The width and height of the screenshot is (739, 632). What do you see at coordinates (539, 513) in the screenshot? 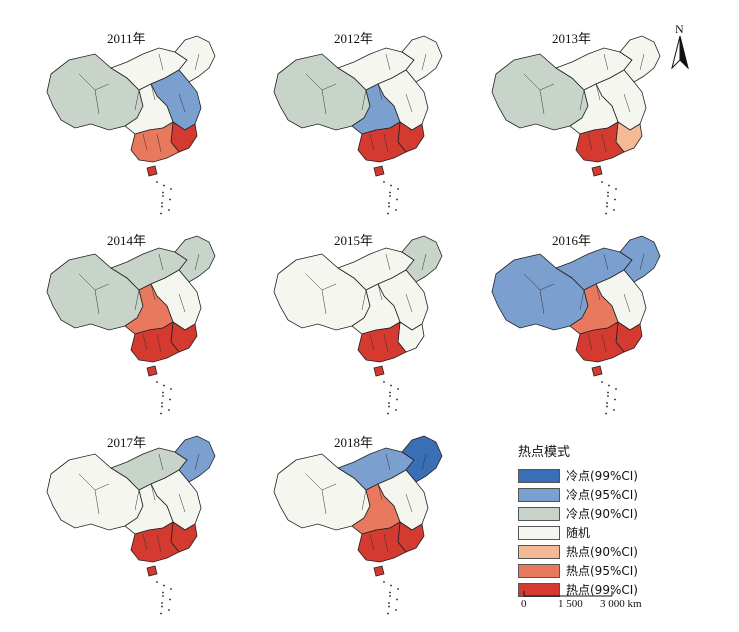
I see `legend-swatch-cold90` at bounding box center [539, 513].